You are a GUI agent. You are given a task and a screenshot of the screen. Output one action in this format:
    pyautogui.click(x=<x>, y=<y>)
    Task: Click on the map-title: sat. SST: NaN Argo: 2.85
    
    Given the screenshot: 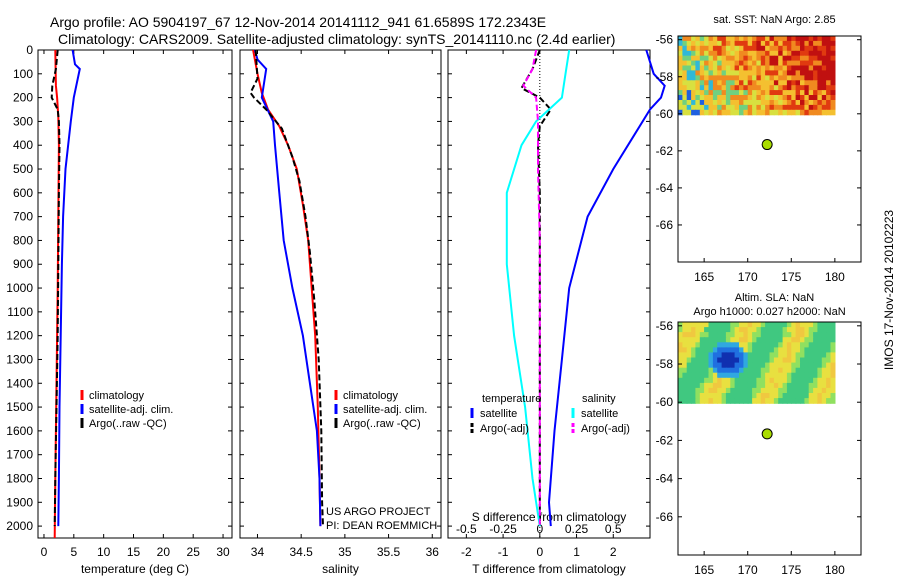 What is the action you would take?
    pyautogui.click(x=774, y=20)
    